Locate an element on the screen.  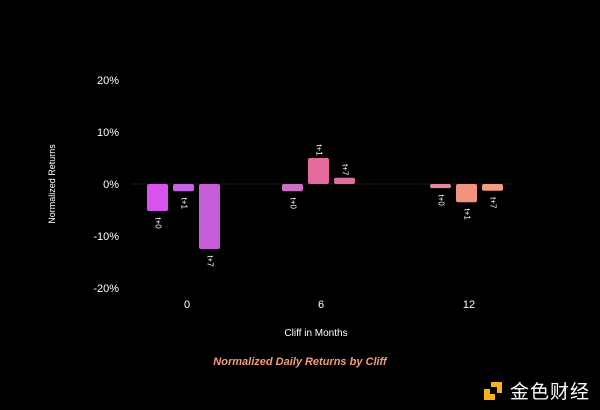
x-tick-label: 12 is located at coordinates (469, 305).